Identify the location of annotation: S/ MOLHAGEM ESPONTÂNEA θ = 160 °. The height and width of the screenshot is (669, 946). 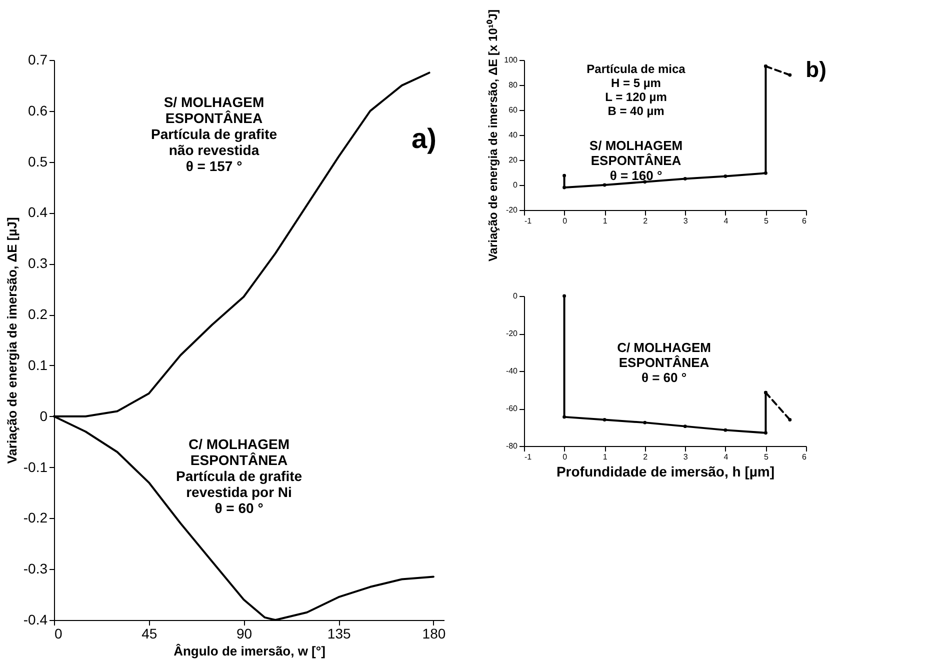
(636, 160).